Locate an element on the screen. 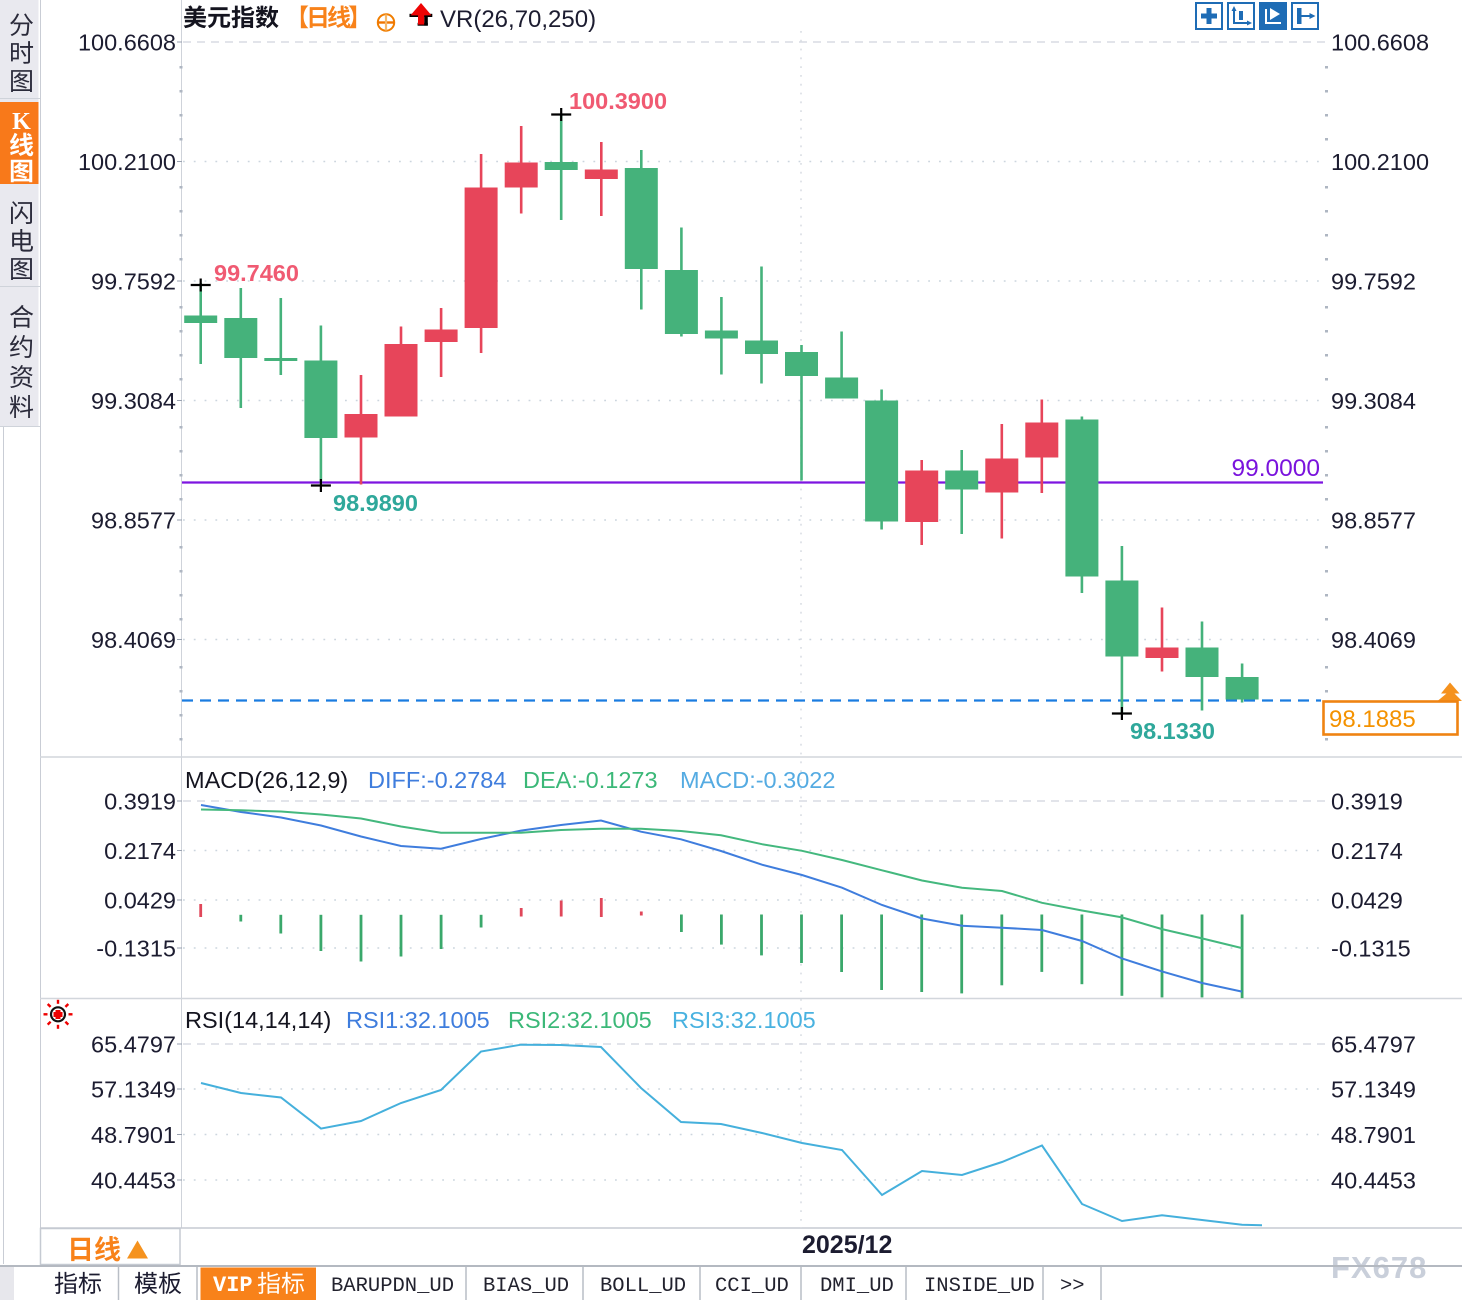  svg-text: INSIDE_UD is located at coordinates (979, 1286).